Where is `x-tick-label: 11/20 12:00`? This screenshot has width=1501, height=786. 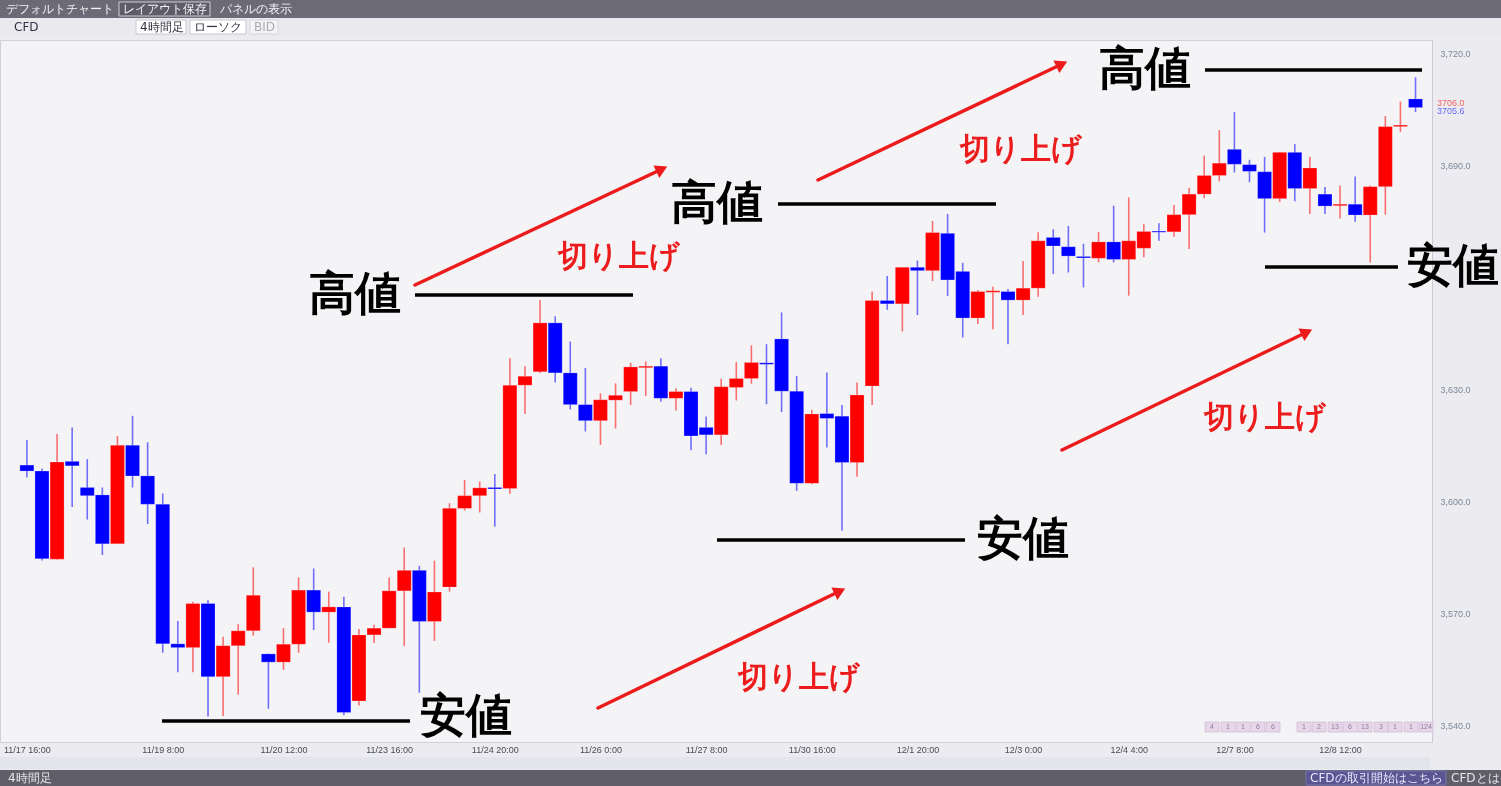
x-tick-label: 11/20 12:00 is located at coordinates (284, 749).